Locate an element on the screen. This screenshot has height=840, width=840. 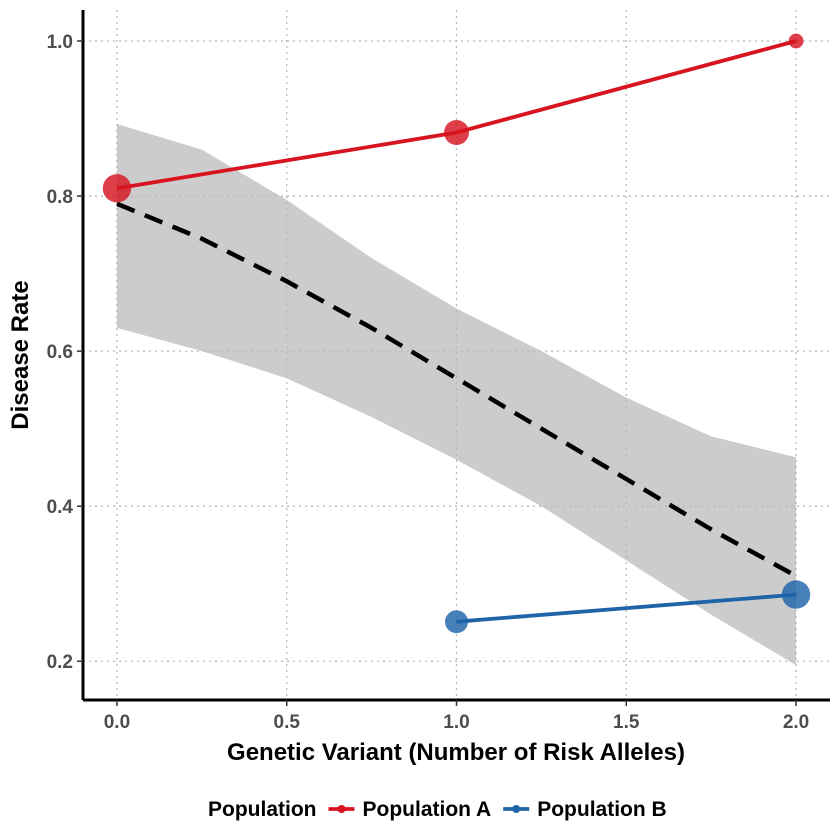
y-tick-label: 0.8 is located at coordinates (60, 197).